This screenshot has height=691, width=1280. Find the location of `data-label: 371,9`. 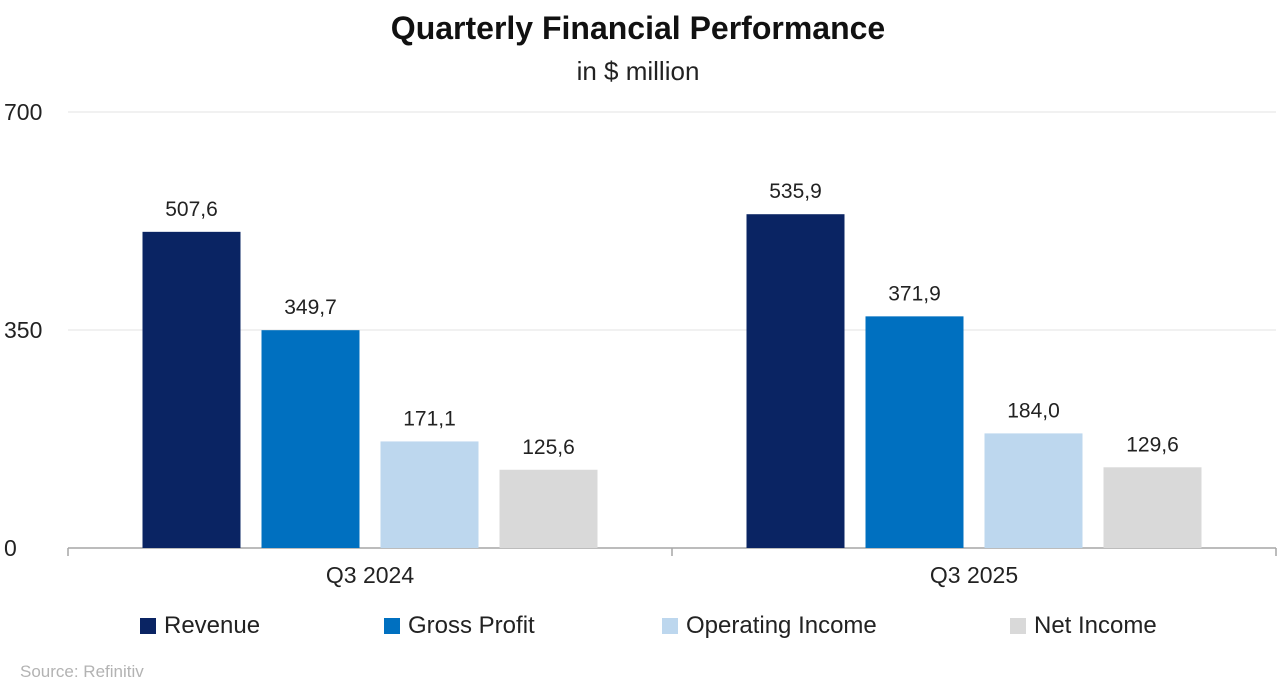

data-label: 371,9 is located at coordinates (914, 293).